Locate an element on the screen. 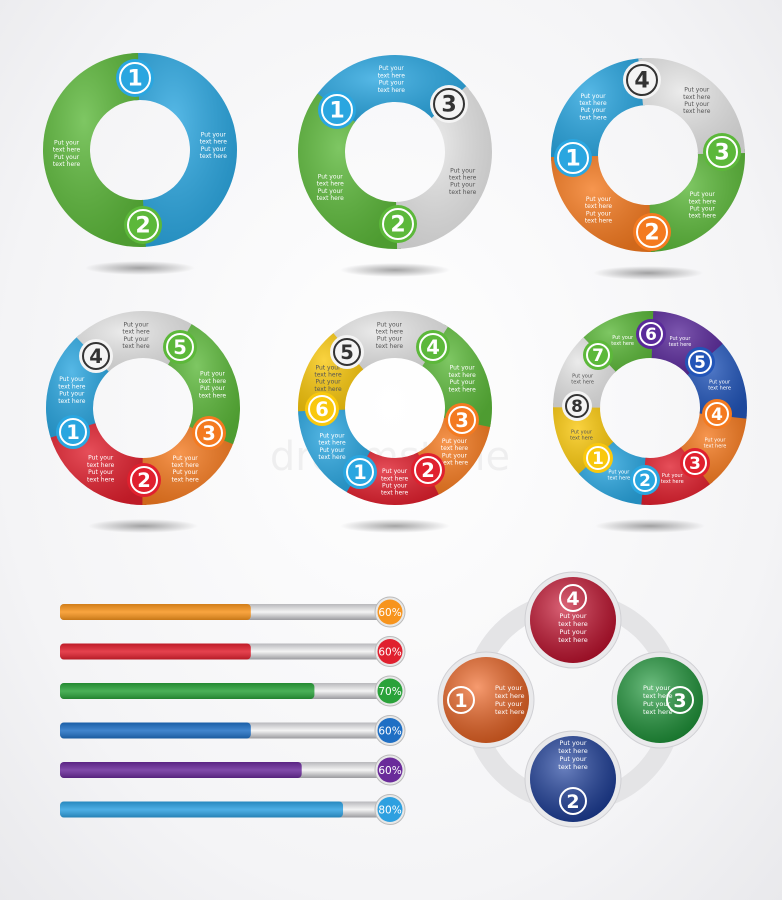 Image resolution: width=782 pixels, height=904 pixels. ring-segment-2: Put your text here Put your text here is located at coordinates (603, 203).